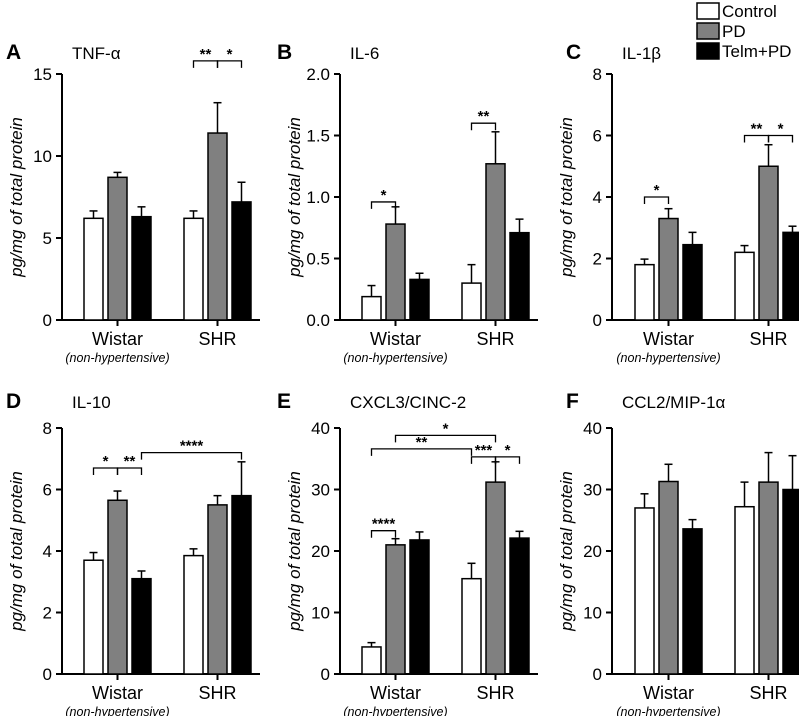  I want to click on legend-swatch-control, so click(708, 11).